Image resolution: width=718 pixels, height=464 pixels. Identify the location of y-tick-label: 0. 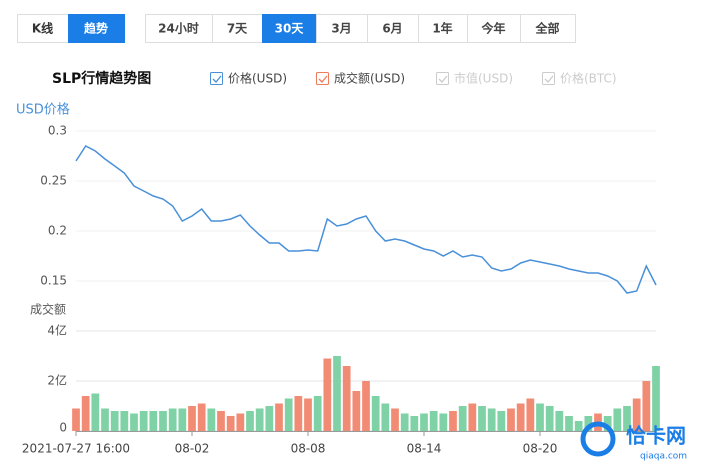
(63, 428).